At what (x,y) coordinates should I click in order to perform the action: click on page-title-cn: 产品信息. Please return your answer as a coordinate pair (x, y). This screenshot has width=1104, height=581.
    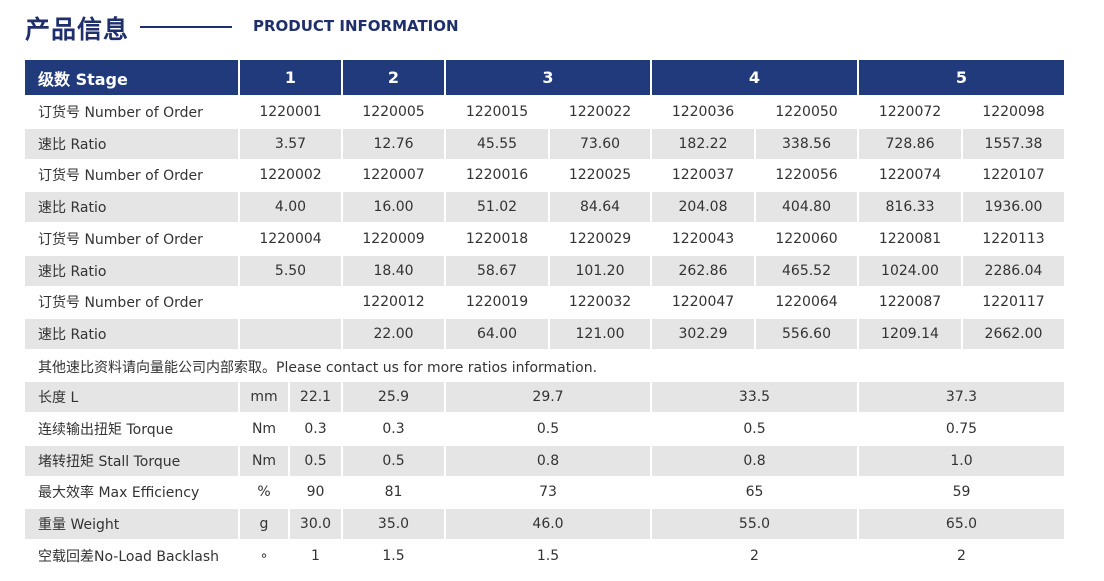
    Looking at the image, I should click on (77, 29).